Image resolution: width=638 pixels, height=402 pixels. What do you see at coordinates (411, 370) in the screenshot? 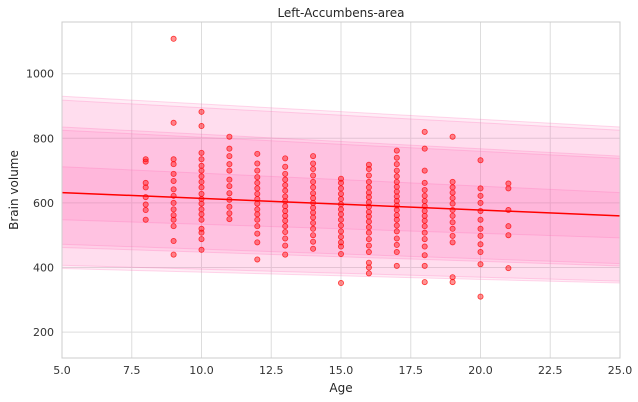
I see `x-tick-label: 17.5` at bounding box center [411, 370].